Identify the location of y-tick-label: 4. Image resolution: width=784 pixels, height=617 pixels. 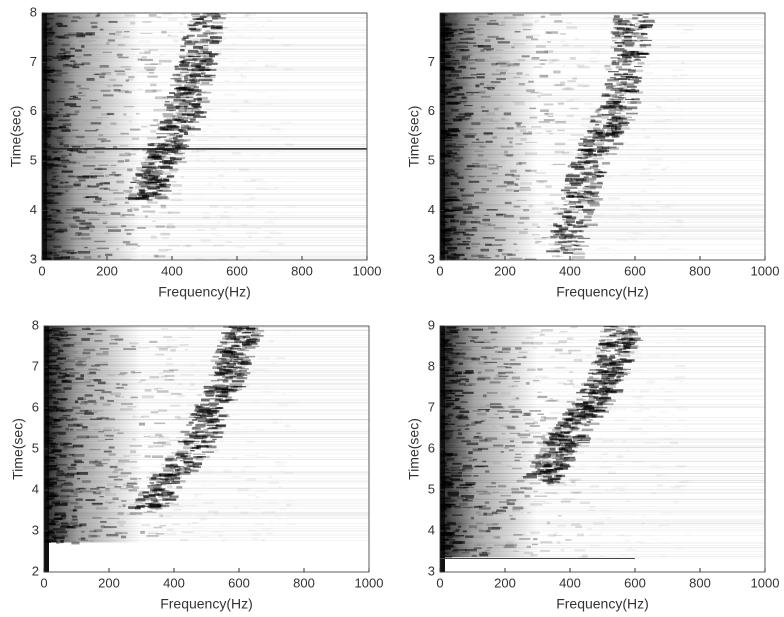
(431, 209).